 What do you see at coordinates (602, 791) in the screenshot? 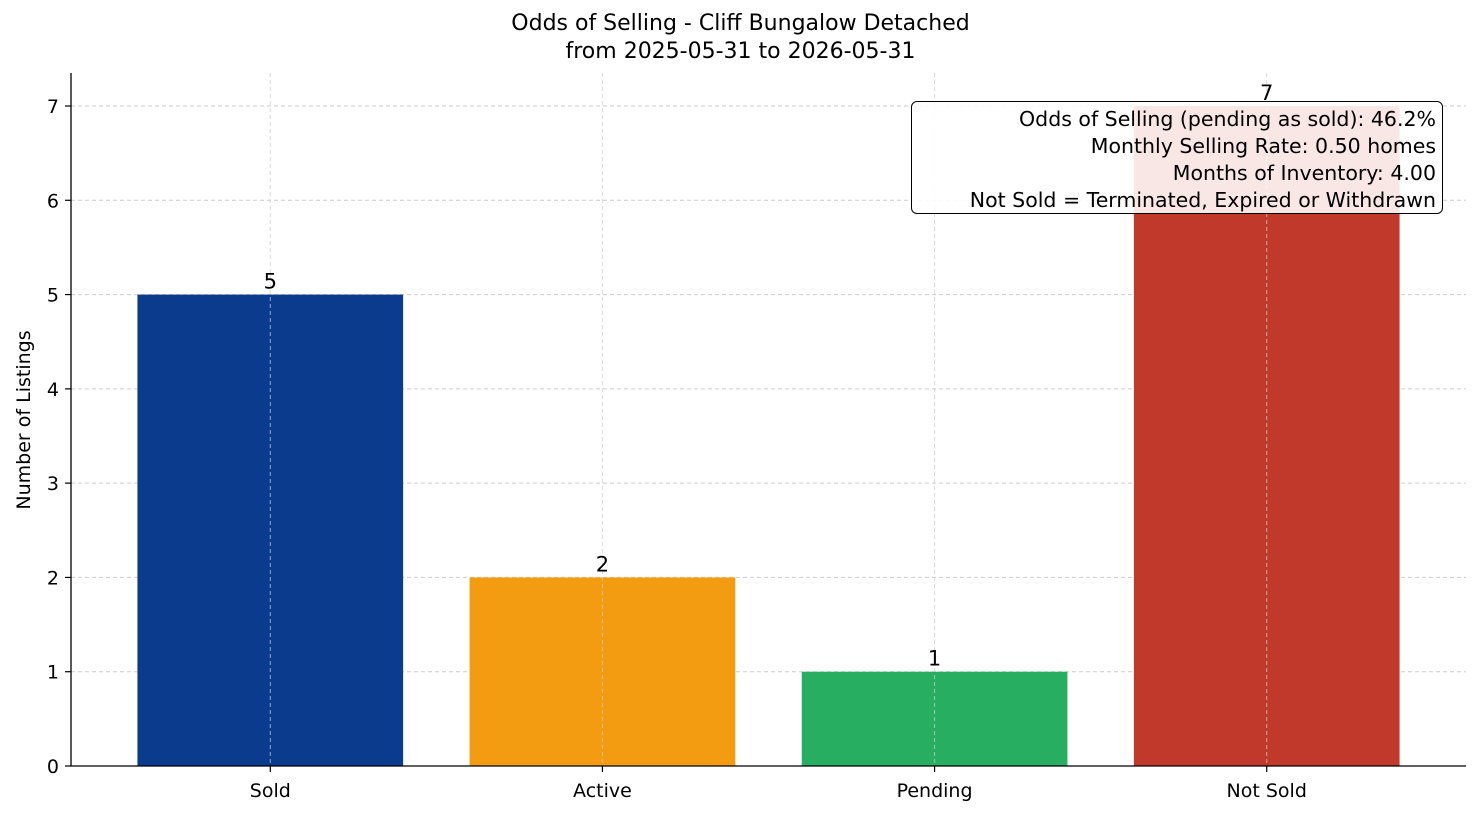
I see `x-tick-label: Active` at bounding box center [602, 791].